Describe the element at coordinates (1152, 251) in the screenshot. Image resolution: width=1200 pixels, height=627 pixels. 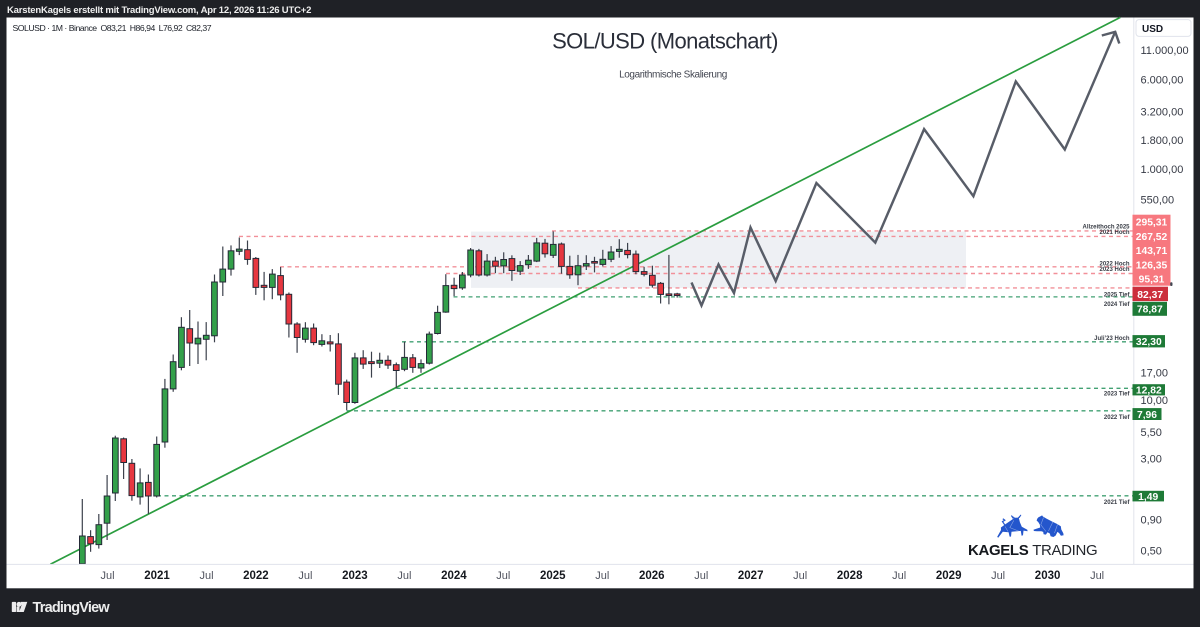
I see `svg-text: 143,71` at that location.